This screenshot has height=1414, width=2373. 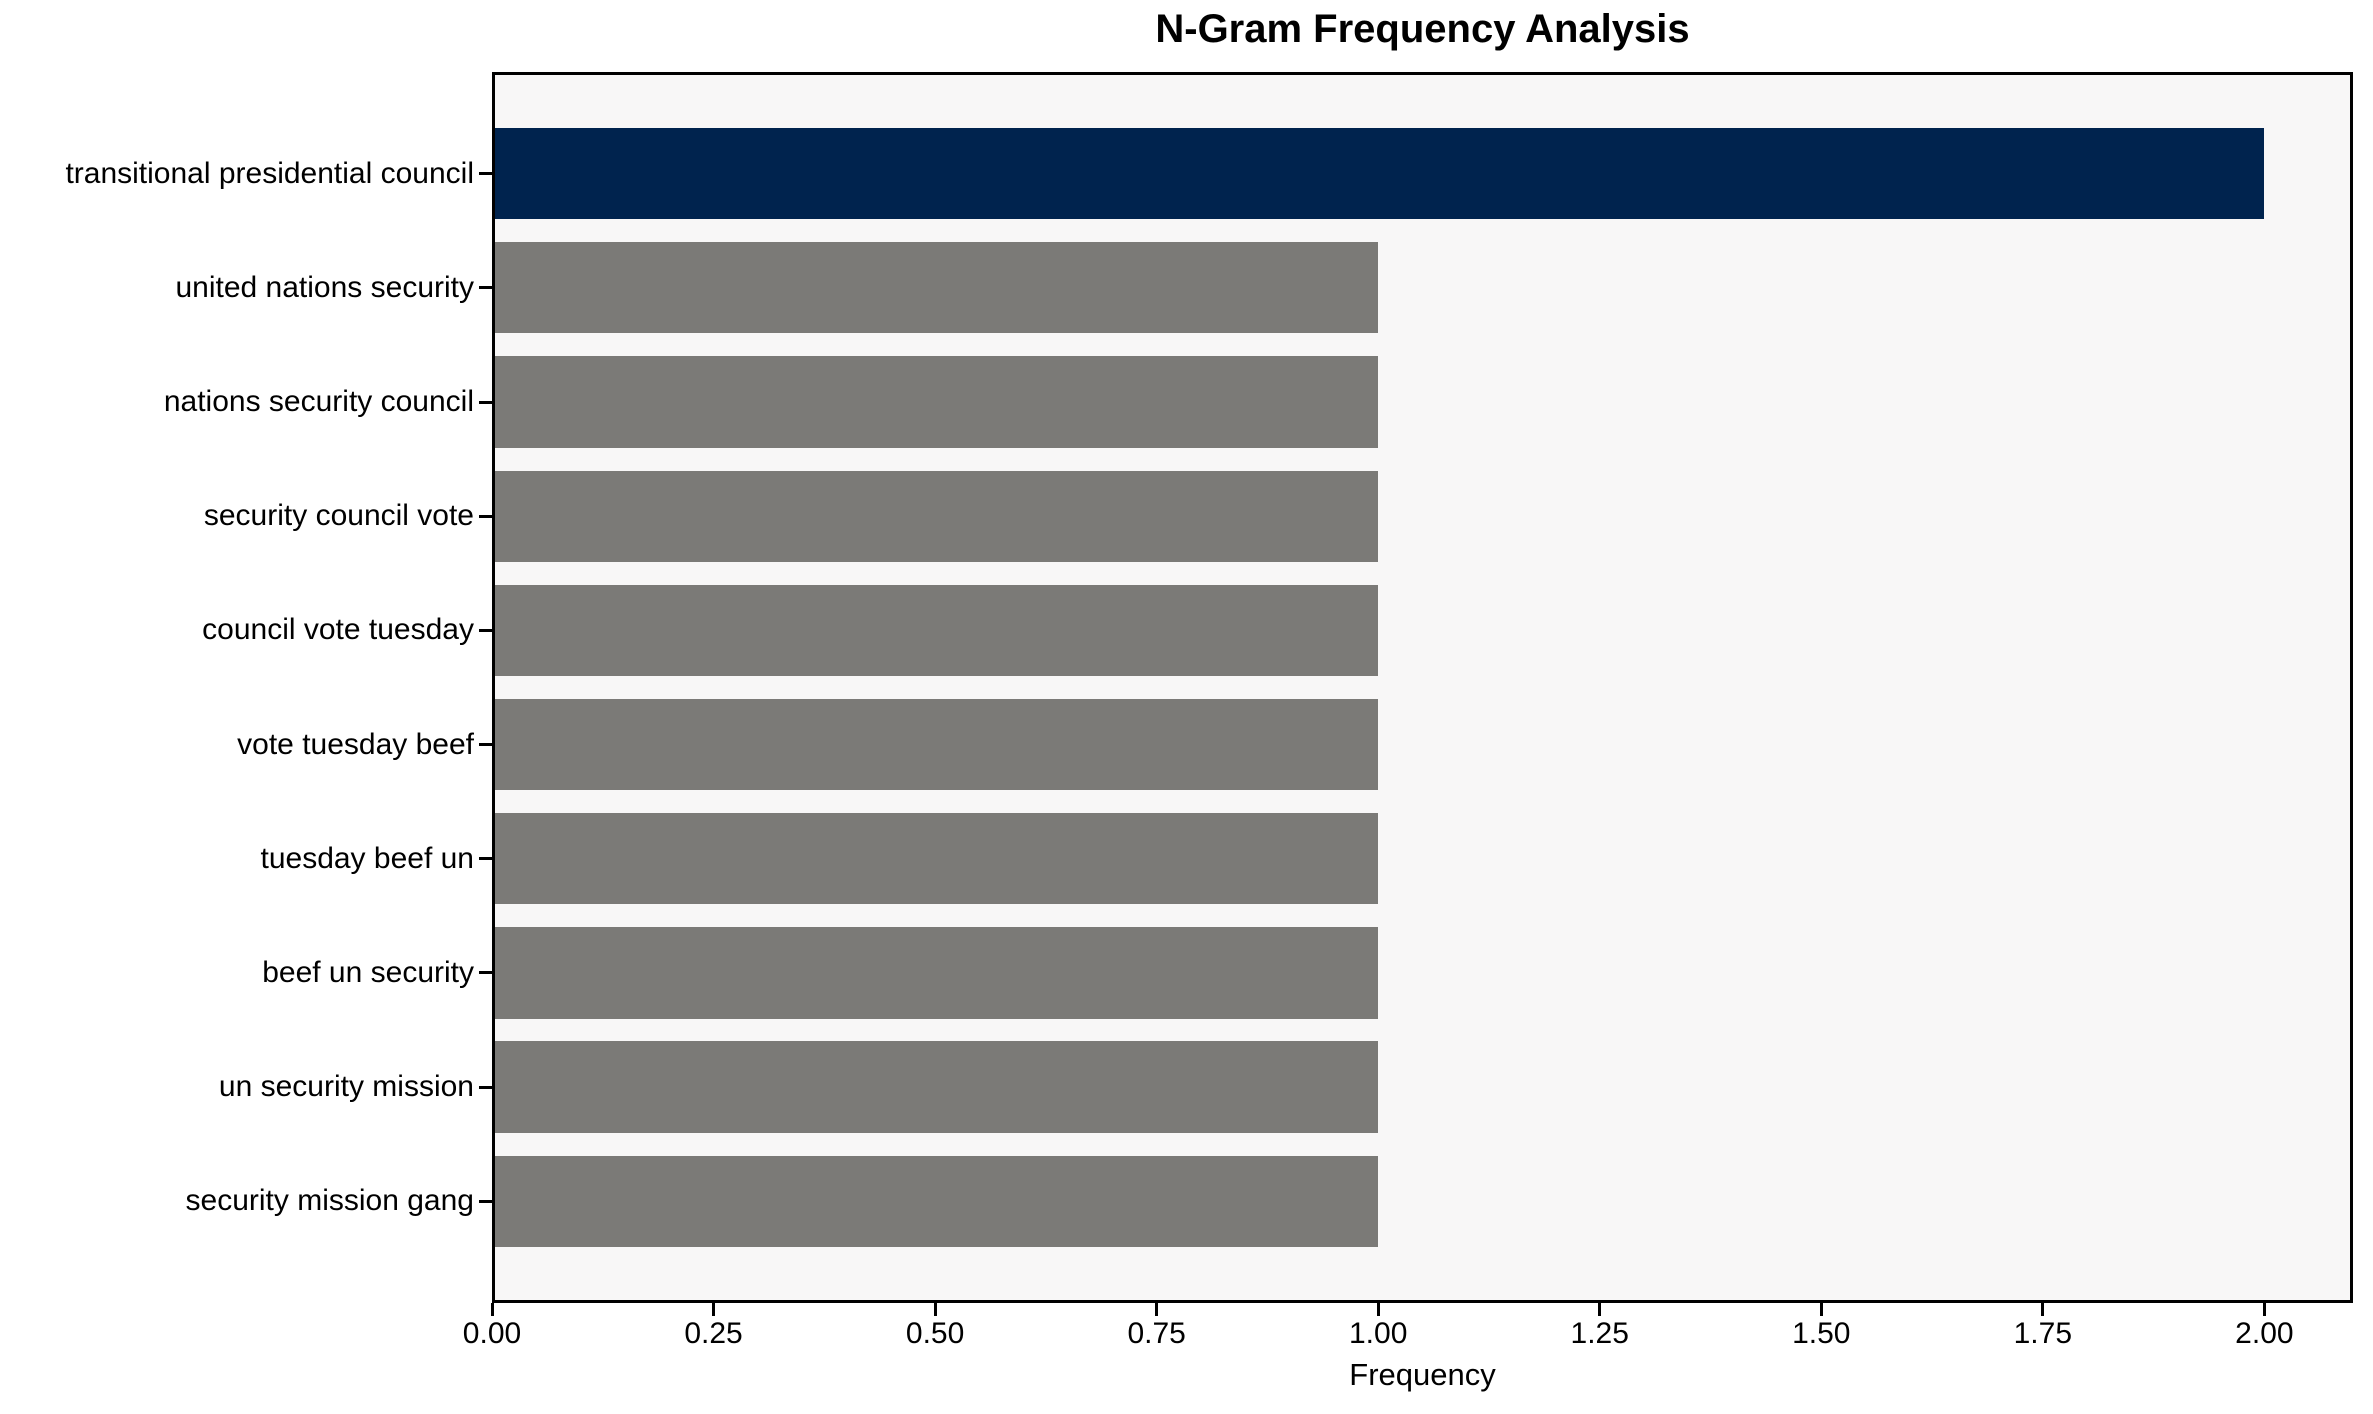 I want to click on x-tick-label: 1.00, so click(x=1378, y=1333).